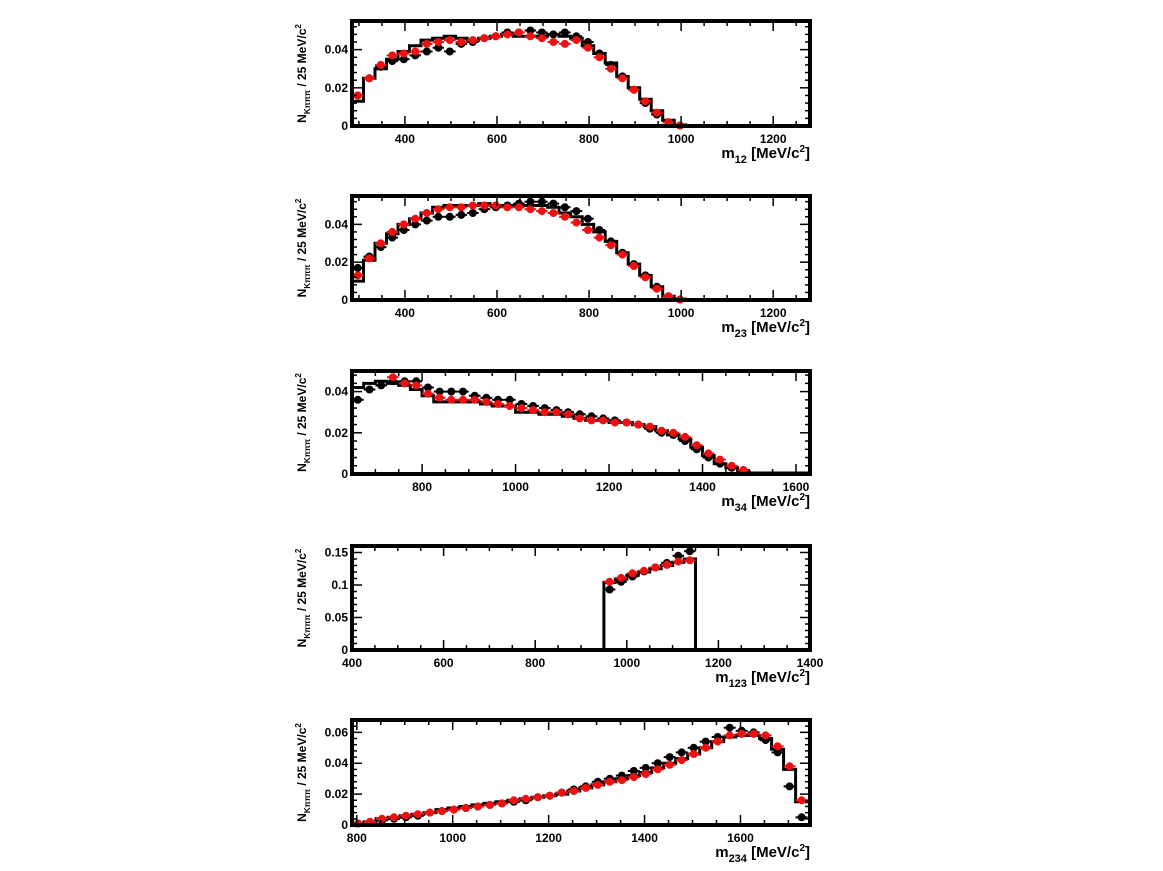 The width and height of the screenshot is (1163, 871). Describe the element at coordinates (452, 838) in the screenshot. I see `x-tick-label: 1000` at that location.